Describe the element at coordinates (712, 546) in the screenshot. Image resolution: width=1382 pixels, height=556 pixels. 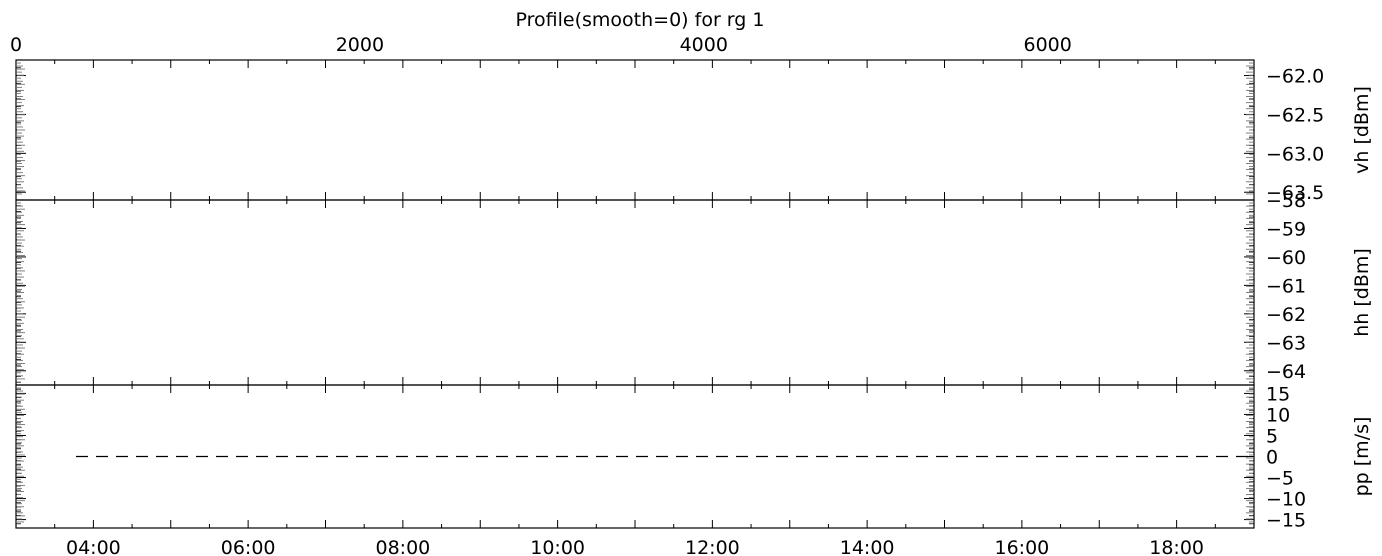
I see `bottom-tick-label: 12:00` at that location.